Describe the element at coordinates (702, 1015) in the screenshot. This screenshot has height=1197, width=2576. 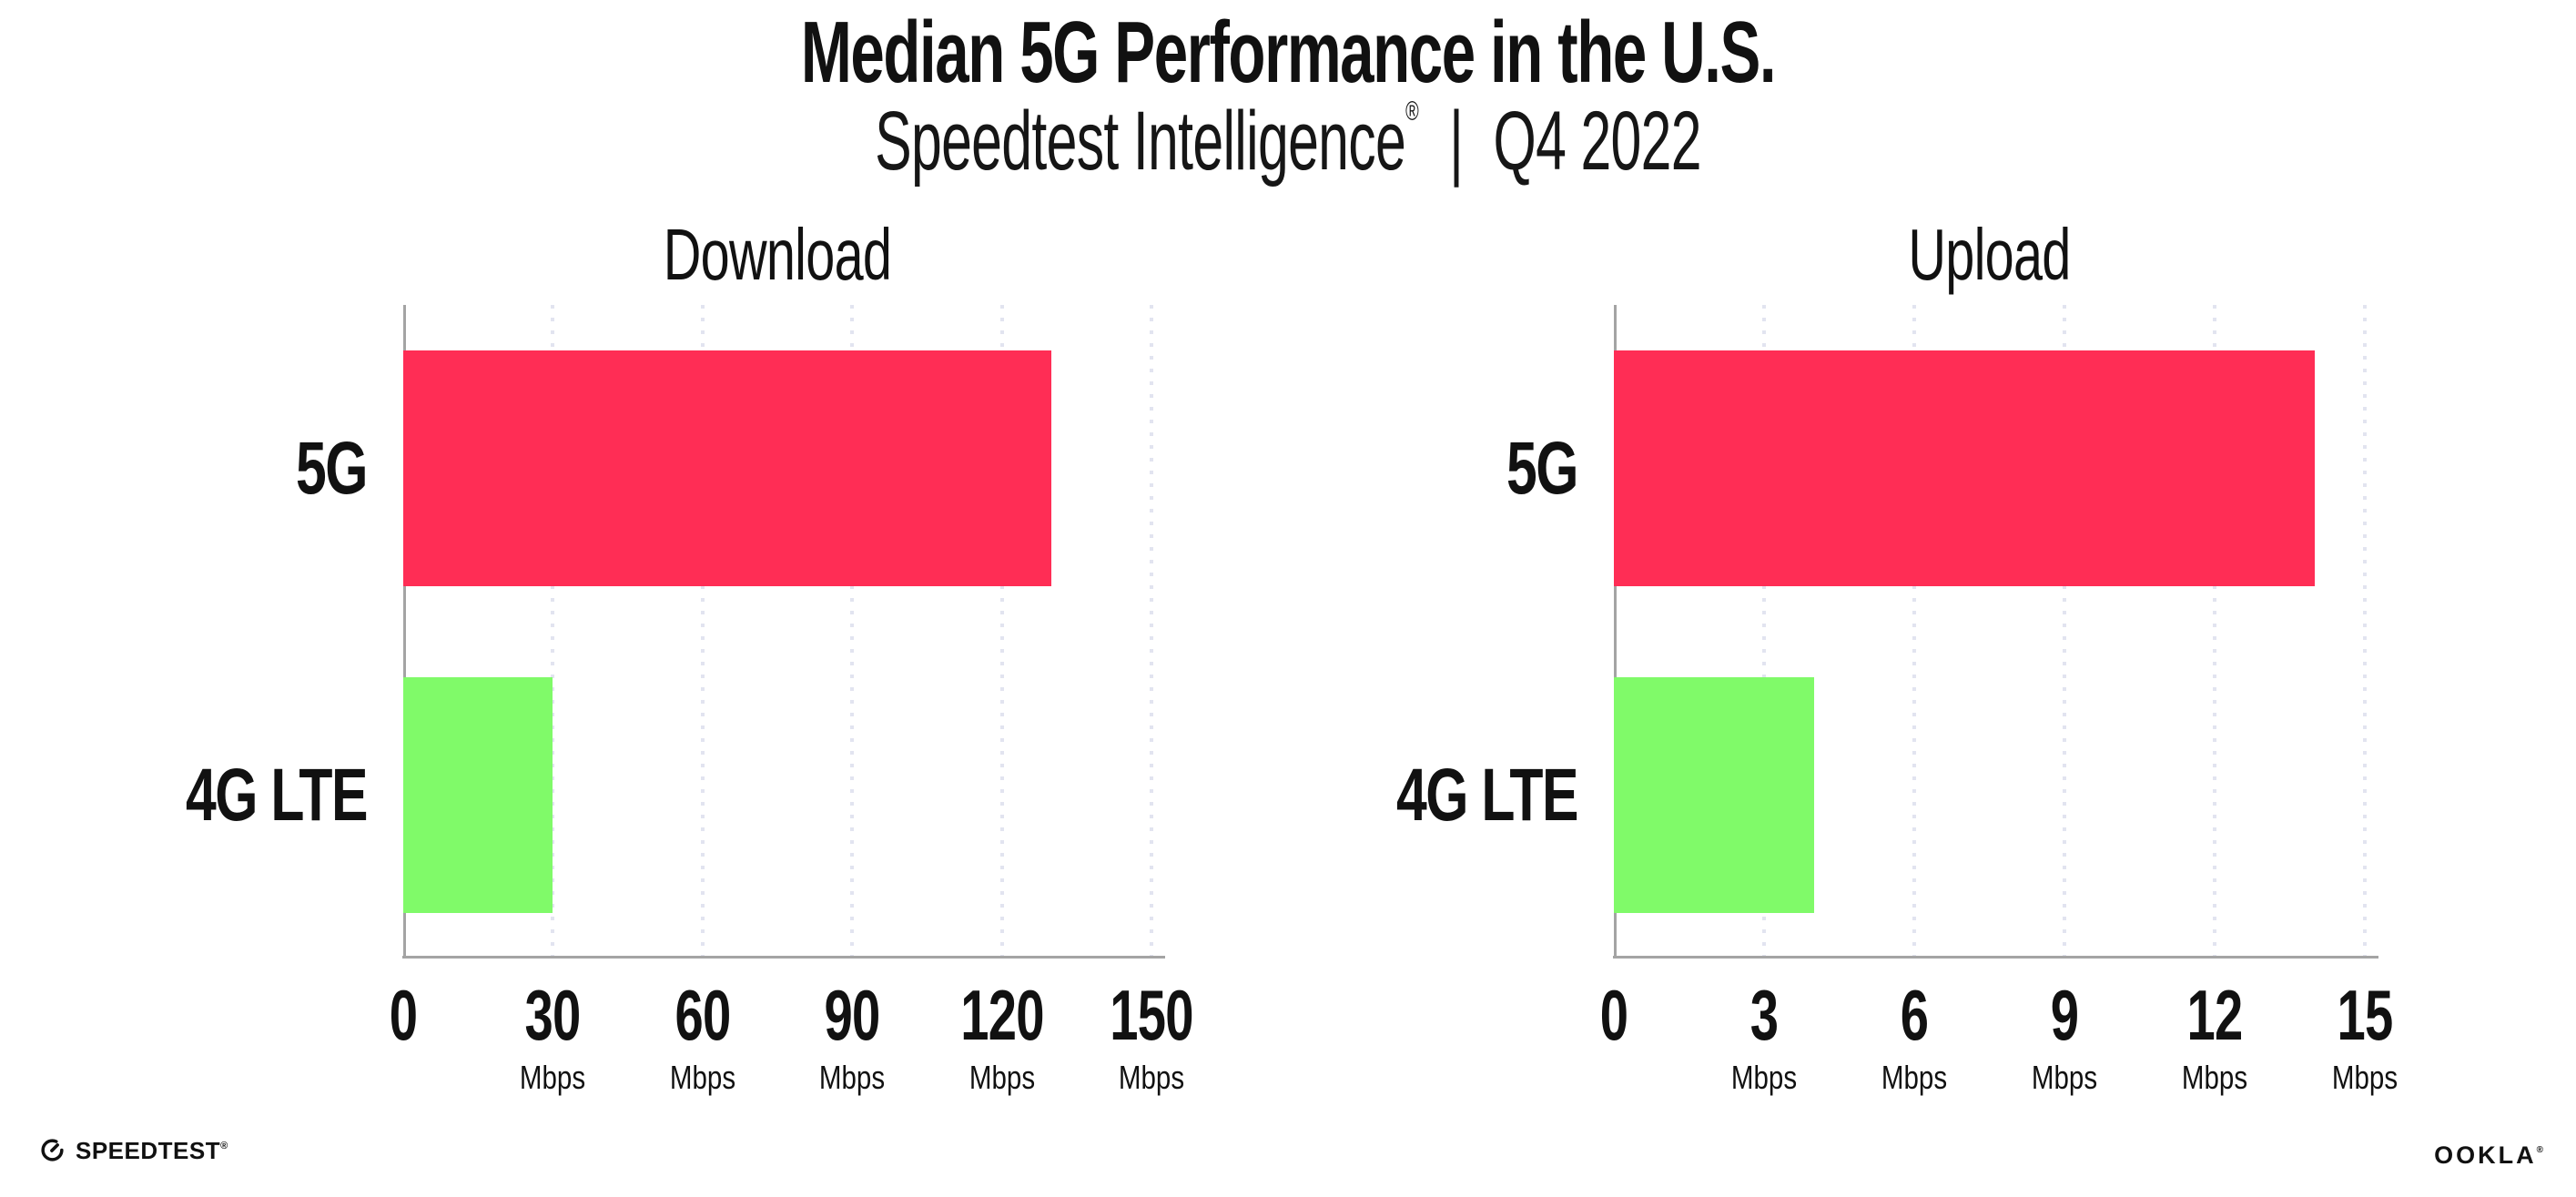
I see `x-tick-value: 60` at that location.